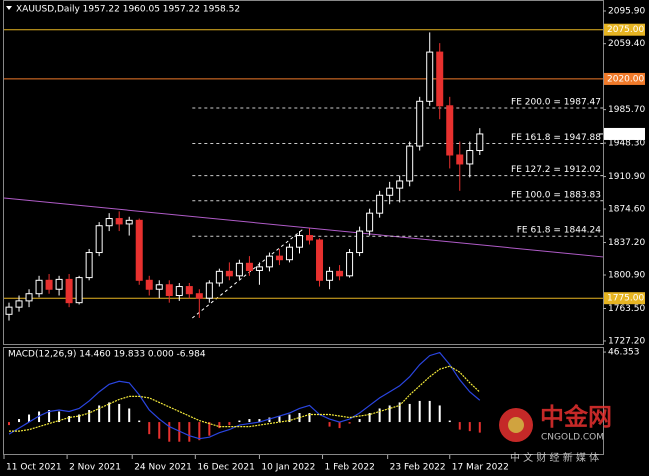 The width and height of the screenshot is (649, 476). Describe the element at coordinates (626, 341) in the screenshot. I see `y-tick-label: 1727.20` at that location.